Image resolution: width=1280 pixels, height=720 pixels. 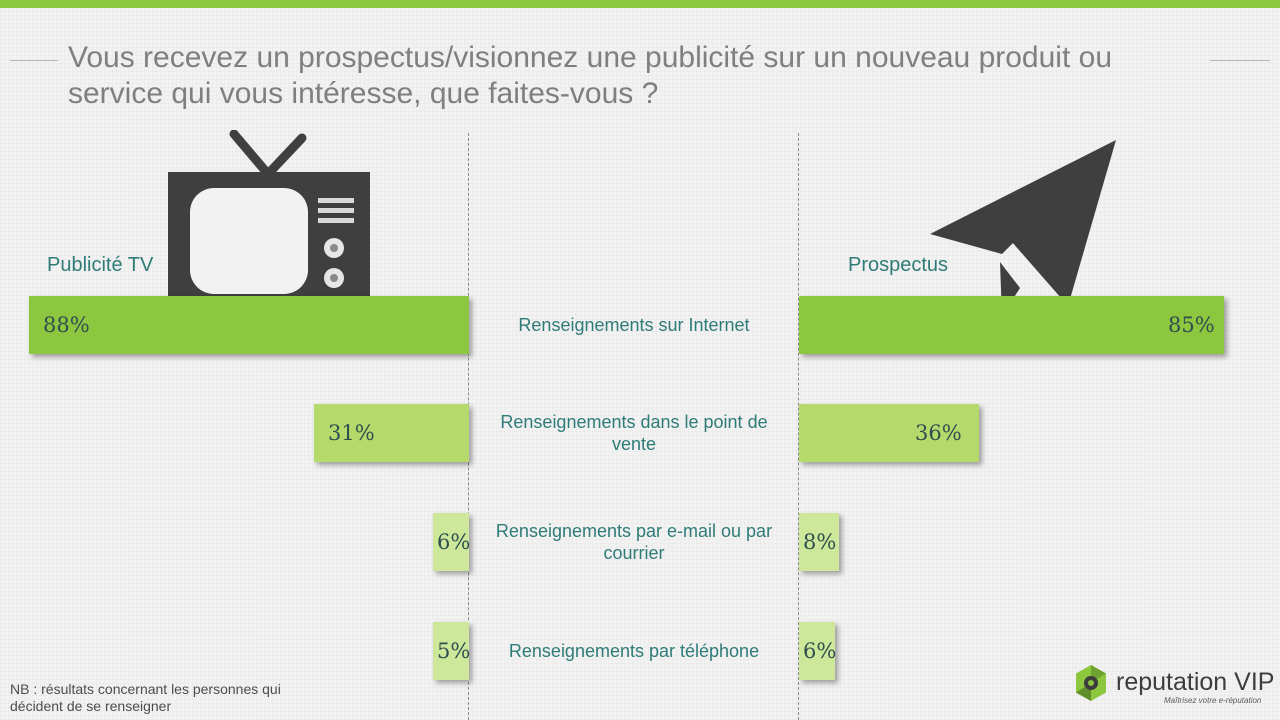 I want to click on bar-tv-telephone, so click(x=451, y=651).